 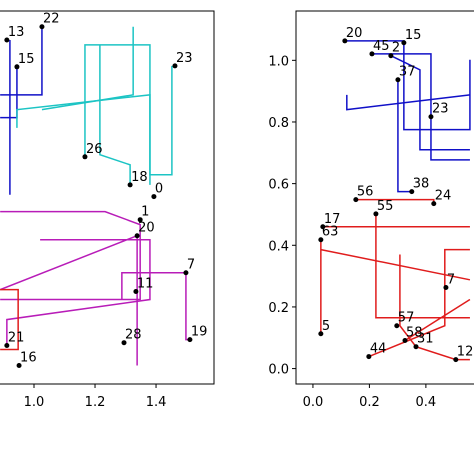 What do you see at coordinates (406, 318) in the screenshot?
I see `node-label: 57` at bounding box center [406, 318].